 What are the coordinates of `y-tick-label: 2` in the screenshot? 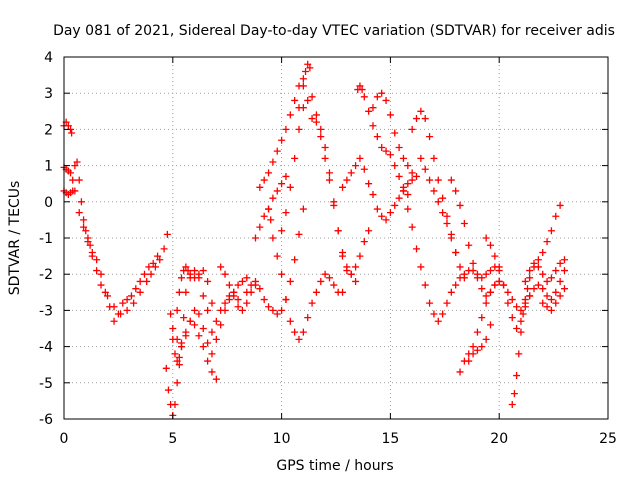 It's located at (48, 130).